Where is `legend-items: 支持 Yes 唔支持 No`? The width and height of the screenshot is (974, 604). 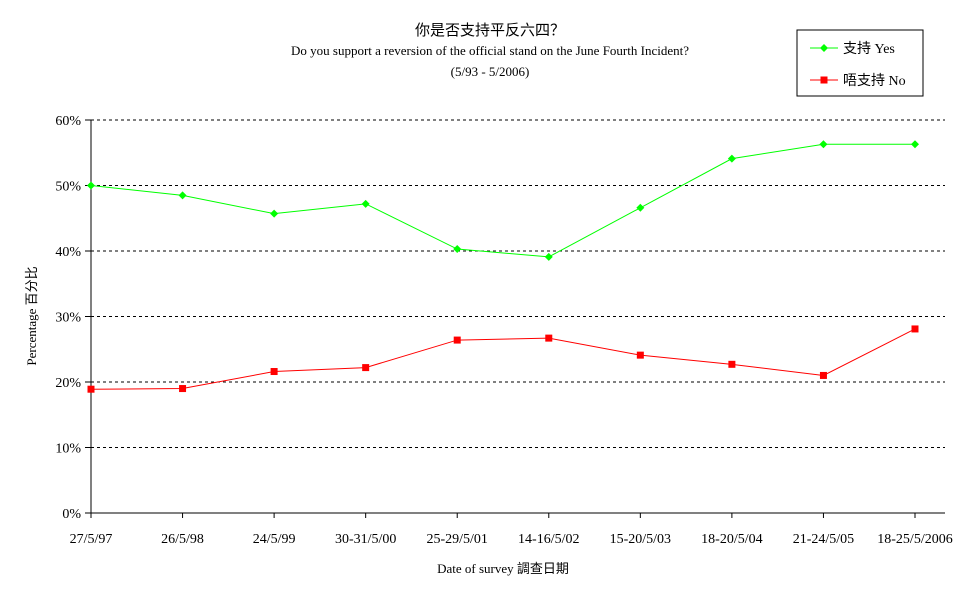 legend-items: 支持 Yes 唔支持 No is located at coordinates (858, 65).